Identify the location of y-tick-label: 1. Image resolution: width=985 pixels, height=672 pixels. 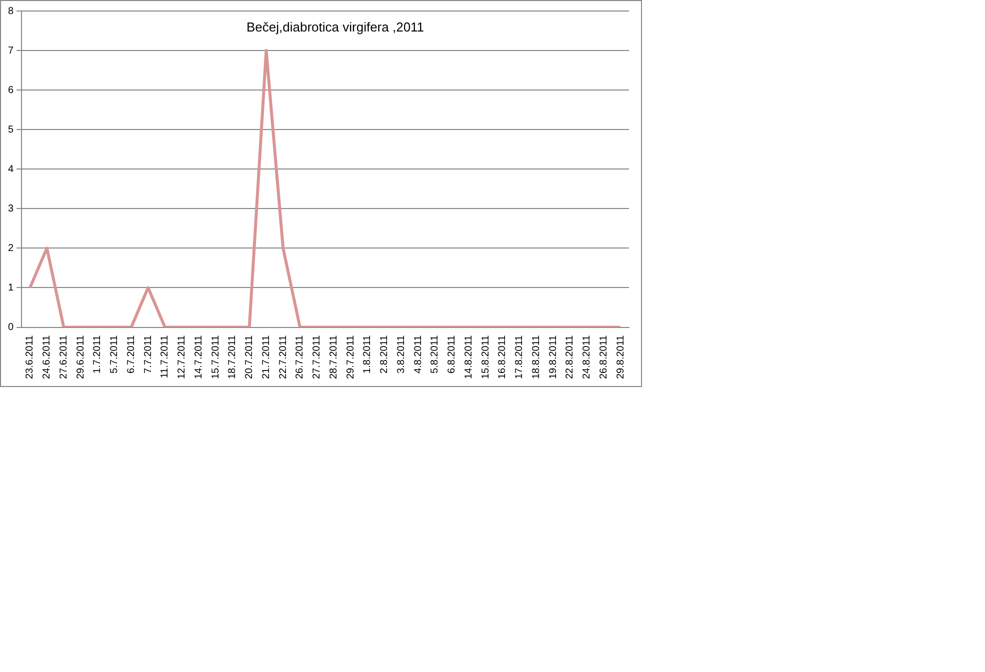
(11, 288).